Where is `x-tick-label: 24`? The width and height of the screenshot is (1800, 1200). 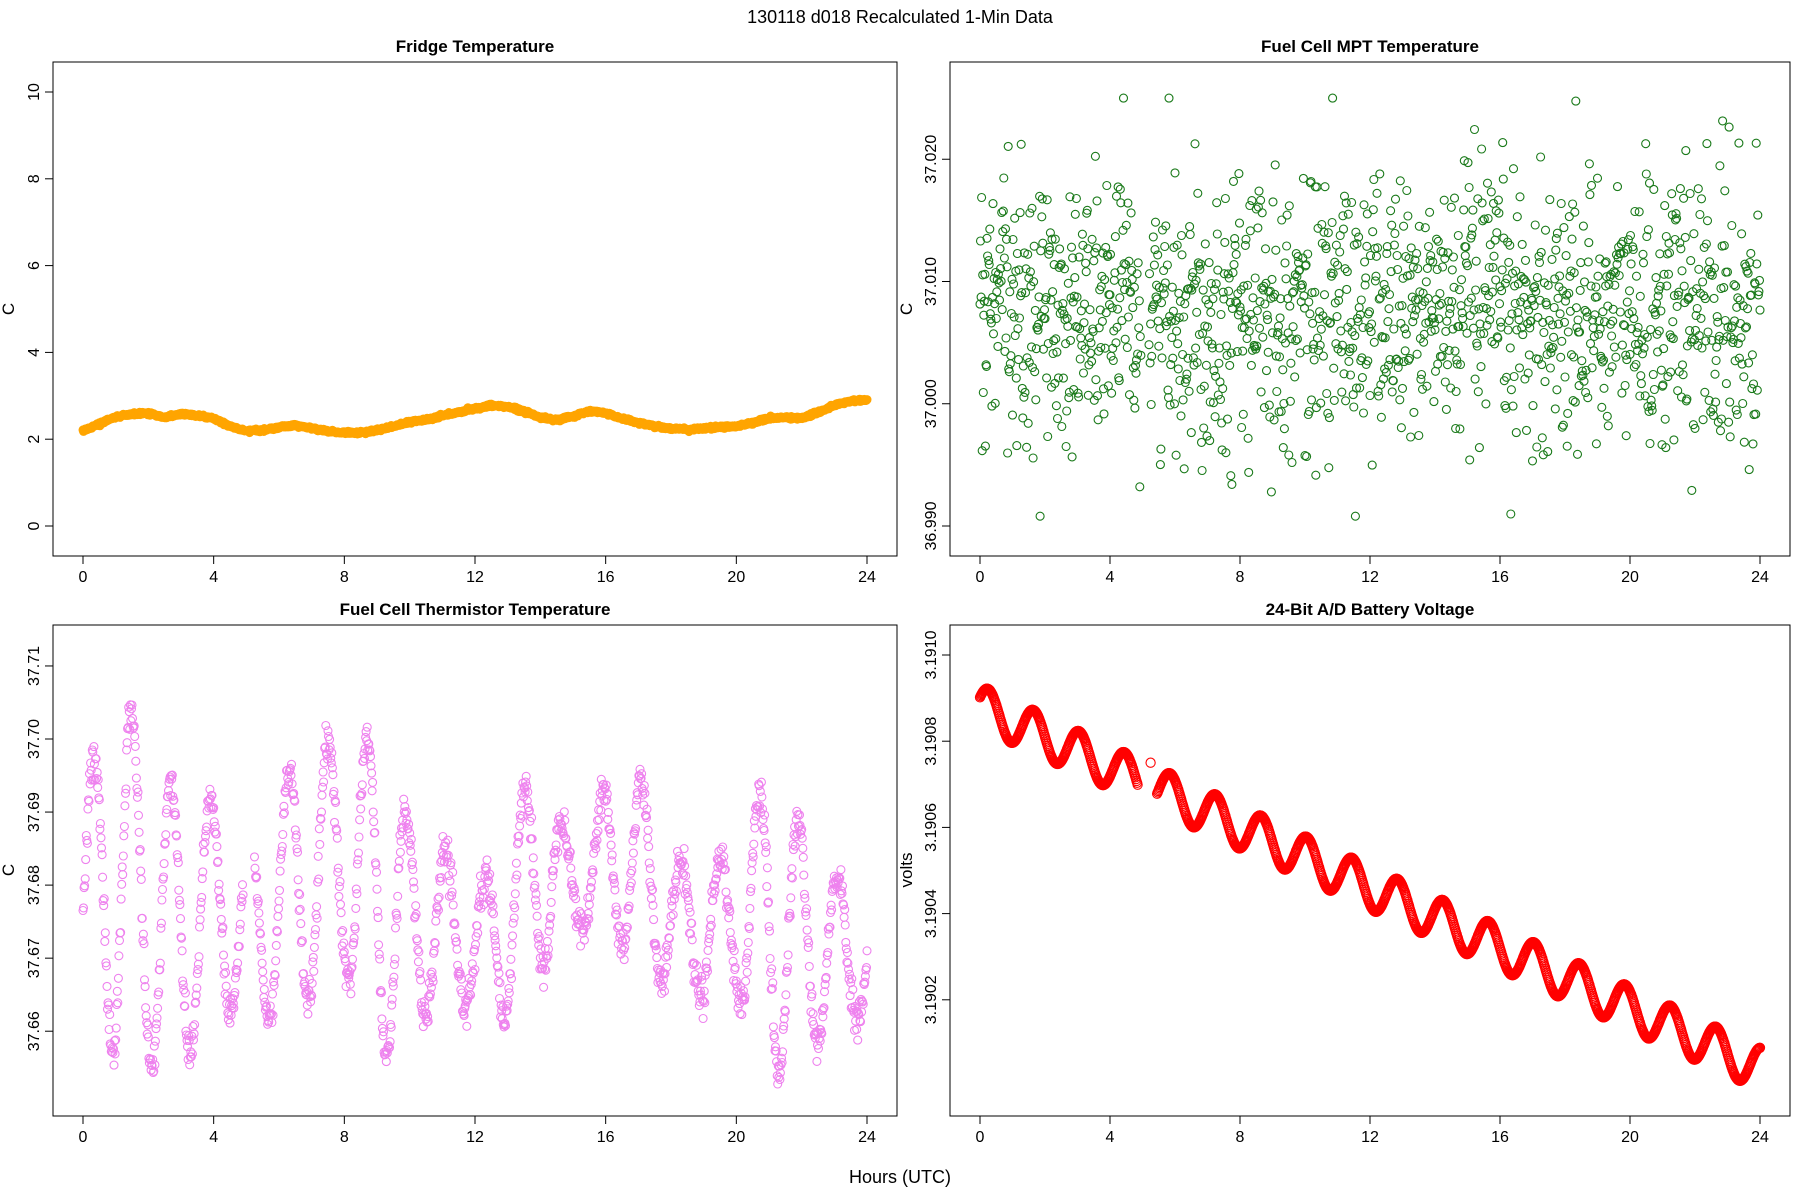
x-tick-label: 24 is located at coordinates (867, 1137).